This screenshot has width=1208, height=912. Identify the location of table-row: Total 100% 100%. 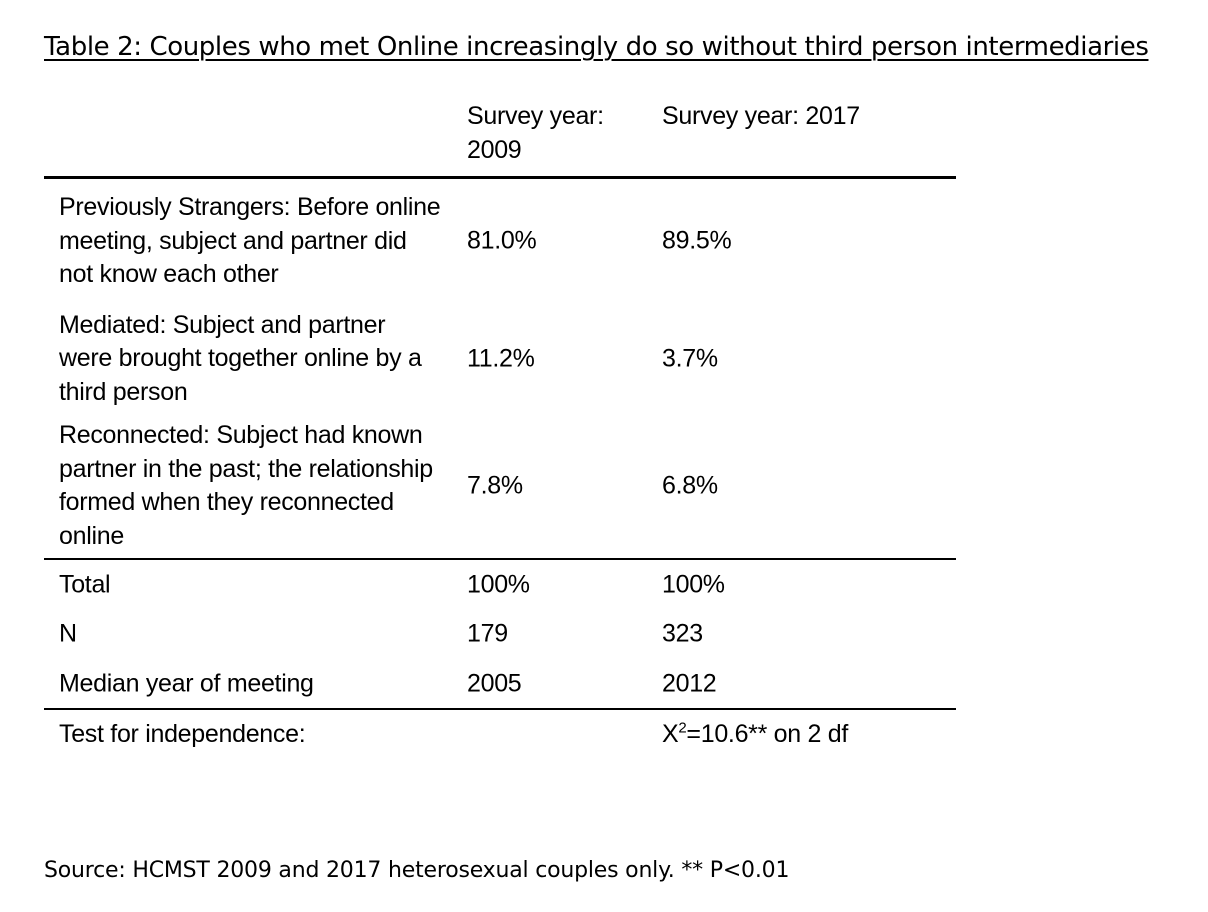
(500, 584).